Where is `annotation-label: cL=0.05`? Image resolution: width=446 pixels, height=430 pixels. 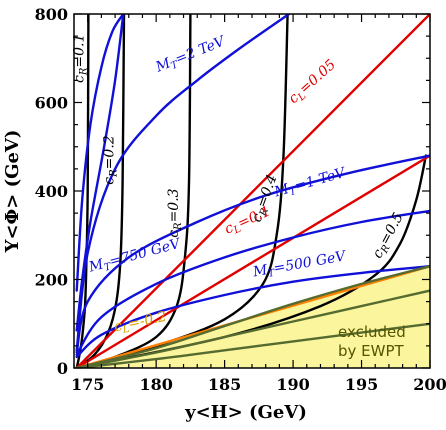 annotation-label: cL=0.05 is located at coordinates (313, 83).